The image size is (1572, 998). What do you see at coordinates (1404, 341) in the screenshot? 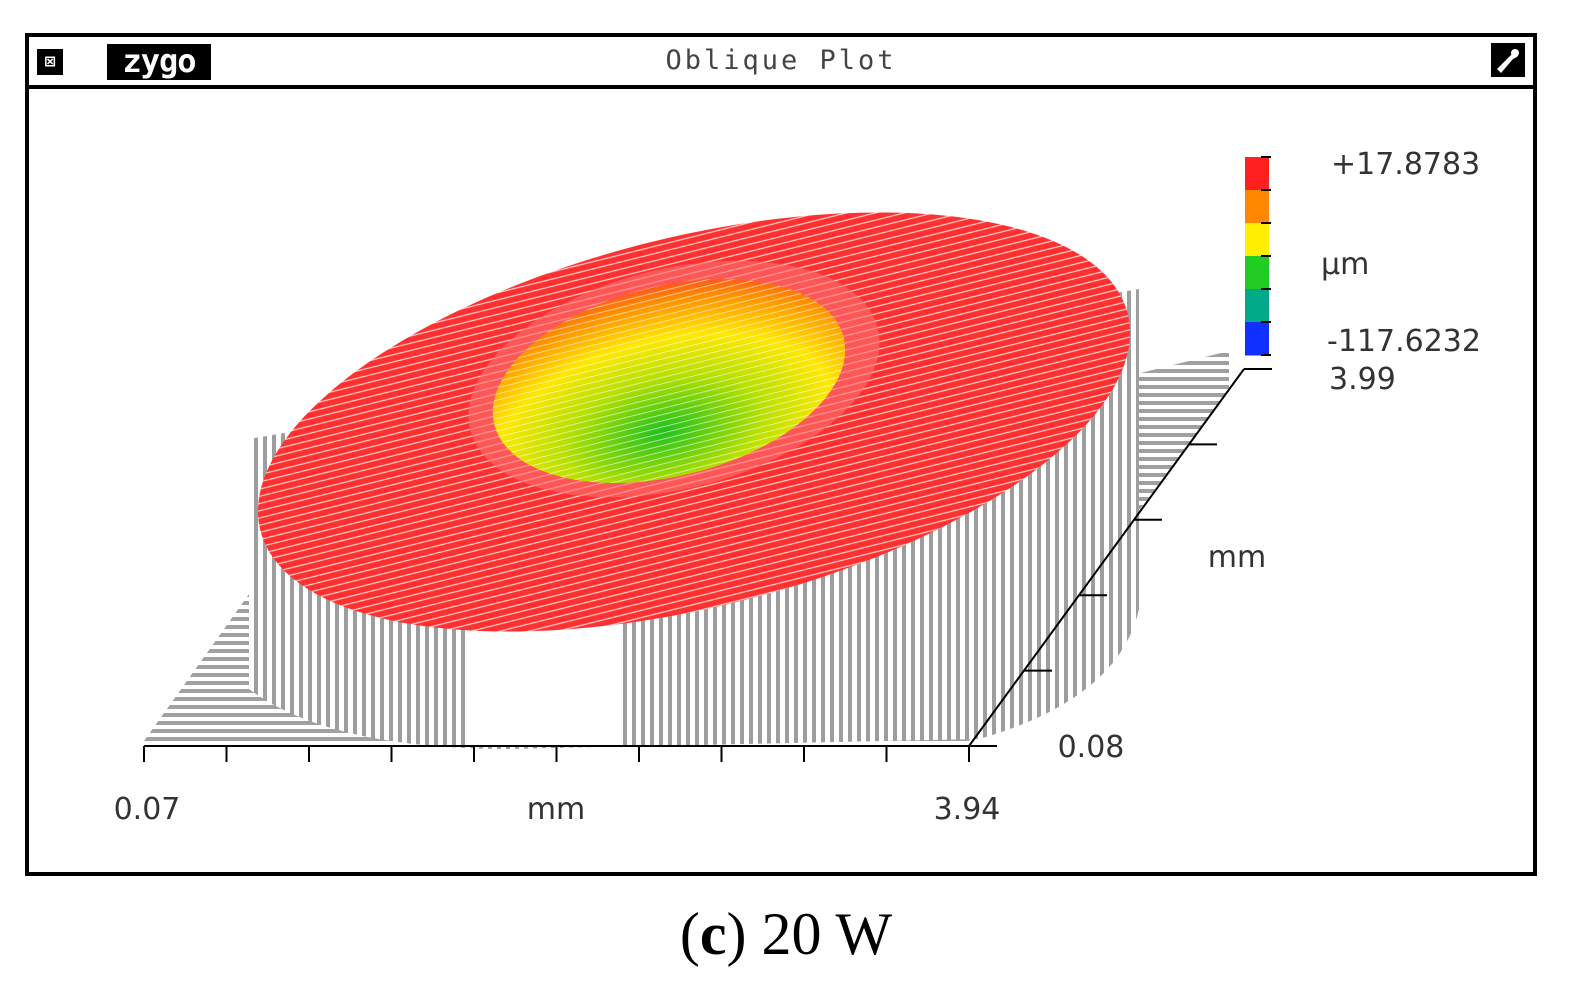
I see `colorbar-min: -117.6232` at bounding box center [1404, 341].